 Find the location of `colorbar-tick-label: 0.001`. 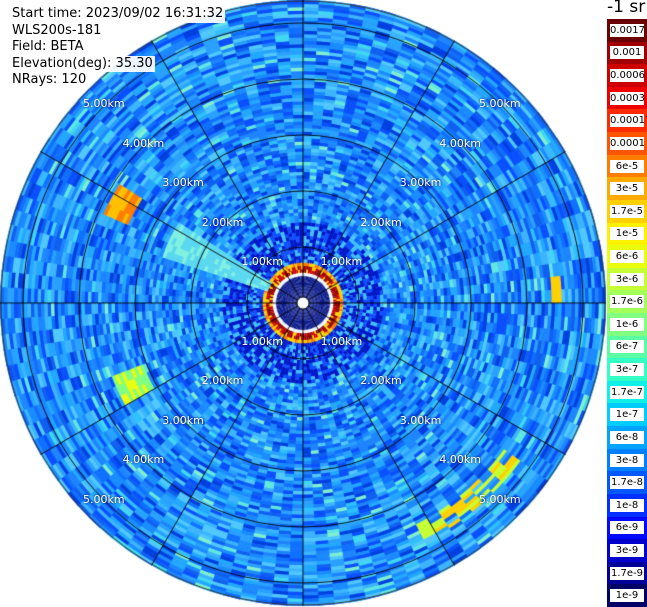

colorbar-tick-label: 0.001 is located at coordinates (627, 53).